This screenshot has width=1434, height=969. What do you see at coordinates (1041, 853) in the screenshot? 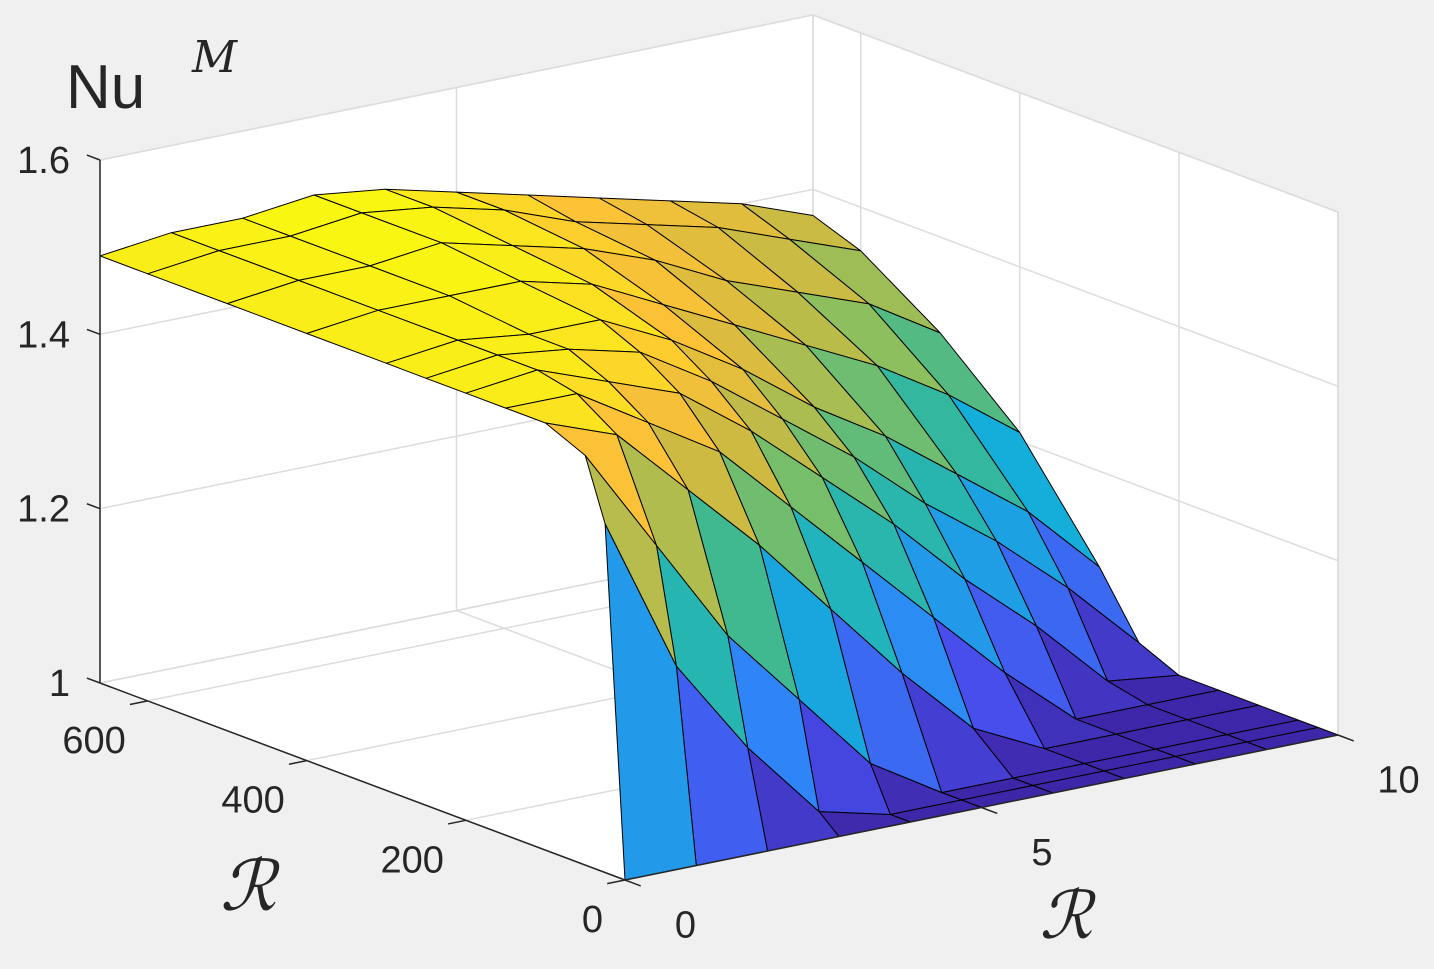
I see `x-tick-label: 5` at bounding box center [1041, 853].